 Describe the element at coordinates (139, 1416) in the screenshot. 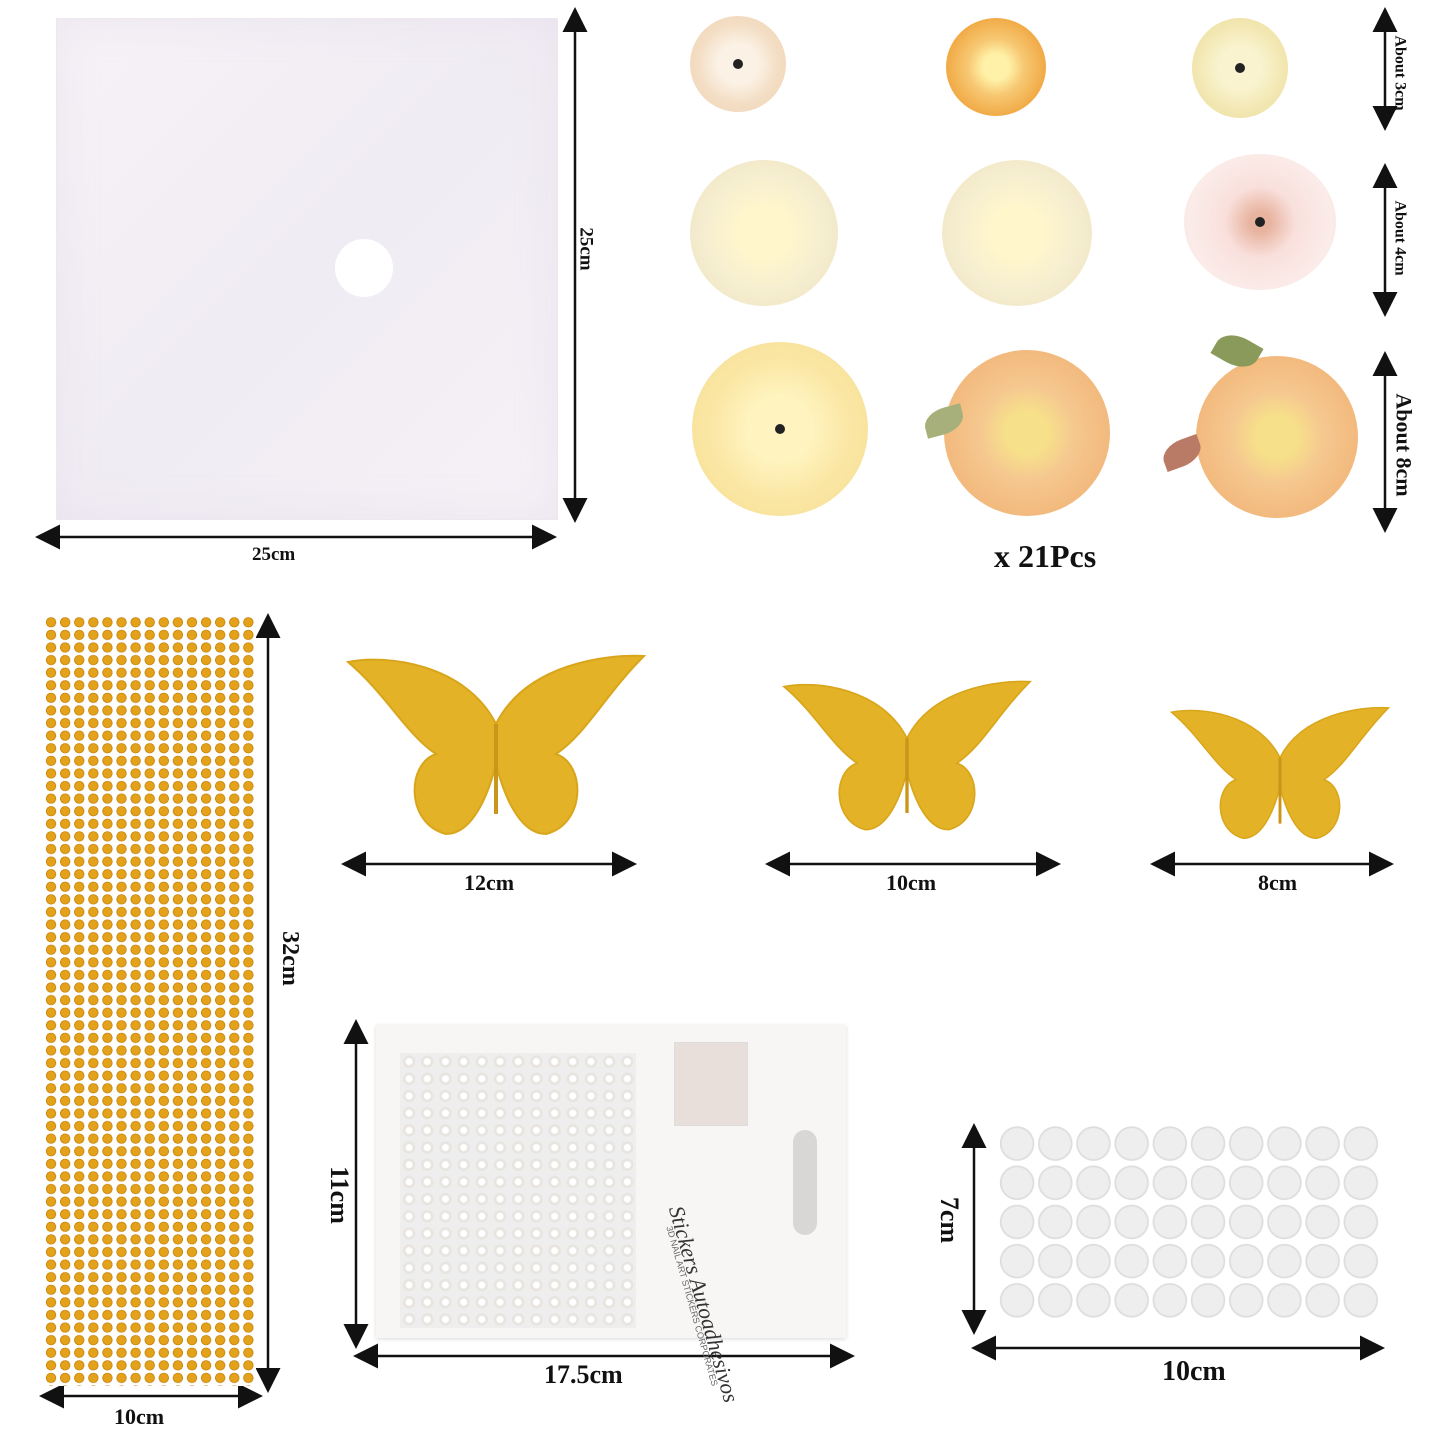

I see `rhinestone-width-label: 10cm` at that location.